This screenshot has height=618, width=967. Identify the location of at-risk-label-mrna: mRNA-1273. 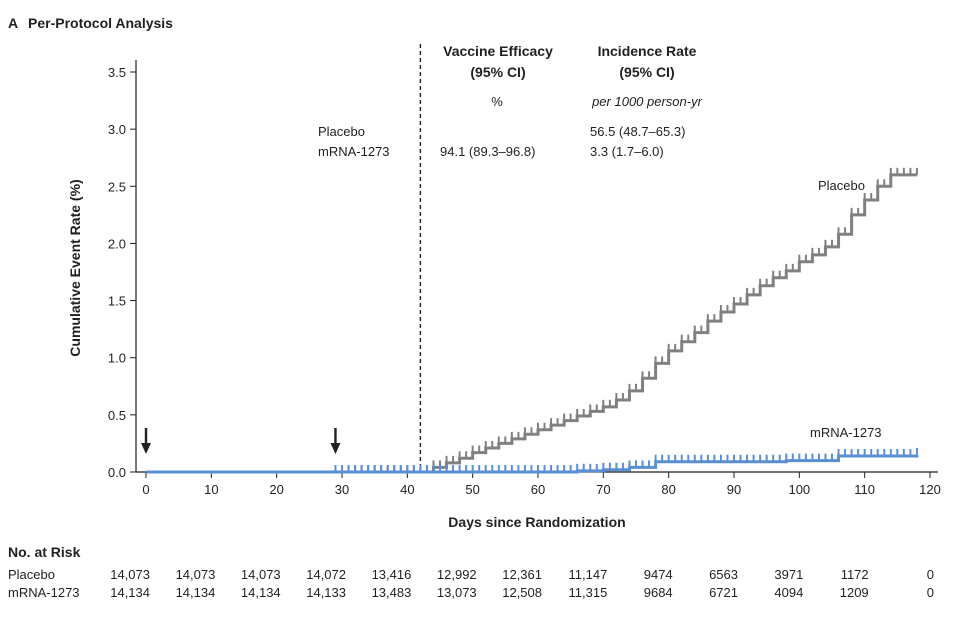
(44, 592).